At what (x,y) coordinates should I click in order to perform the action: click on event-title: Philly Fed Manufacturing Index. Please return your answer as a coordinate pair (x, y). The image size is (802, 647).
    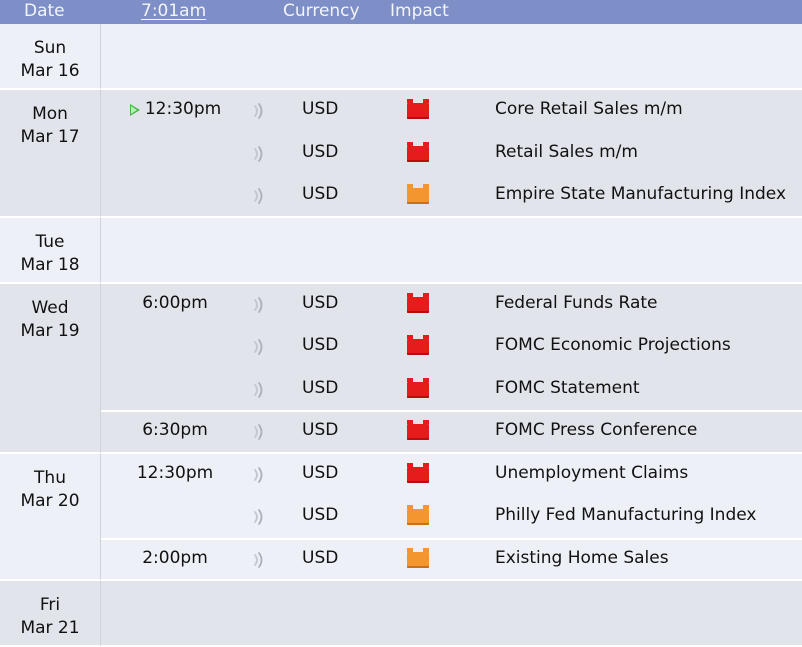
    Looking at the image, I should click on (626, 515).